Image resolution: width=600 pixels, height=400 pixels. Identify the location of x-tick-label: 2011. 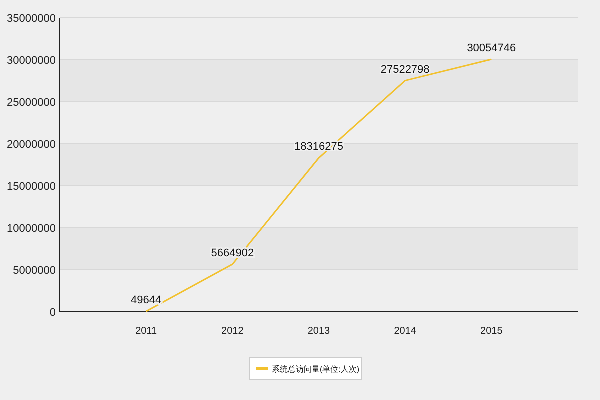
(147, 331).